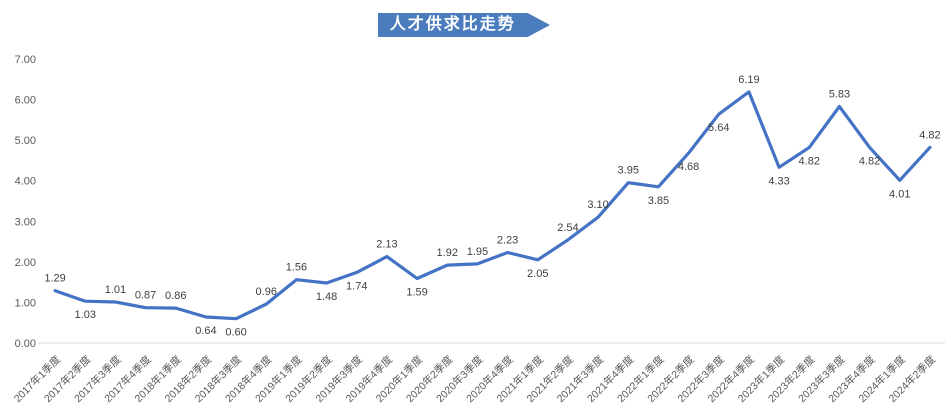 This screenshot has height=419, width=951. Describe the element at coordinates (386, 245) in the screenshot. I see `data-label: 2.13` at that location.